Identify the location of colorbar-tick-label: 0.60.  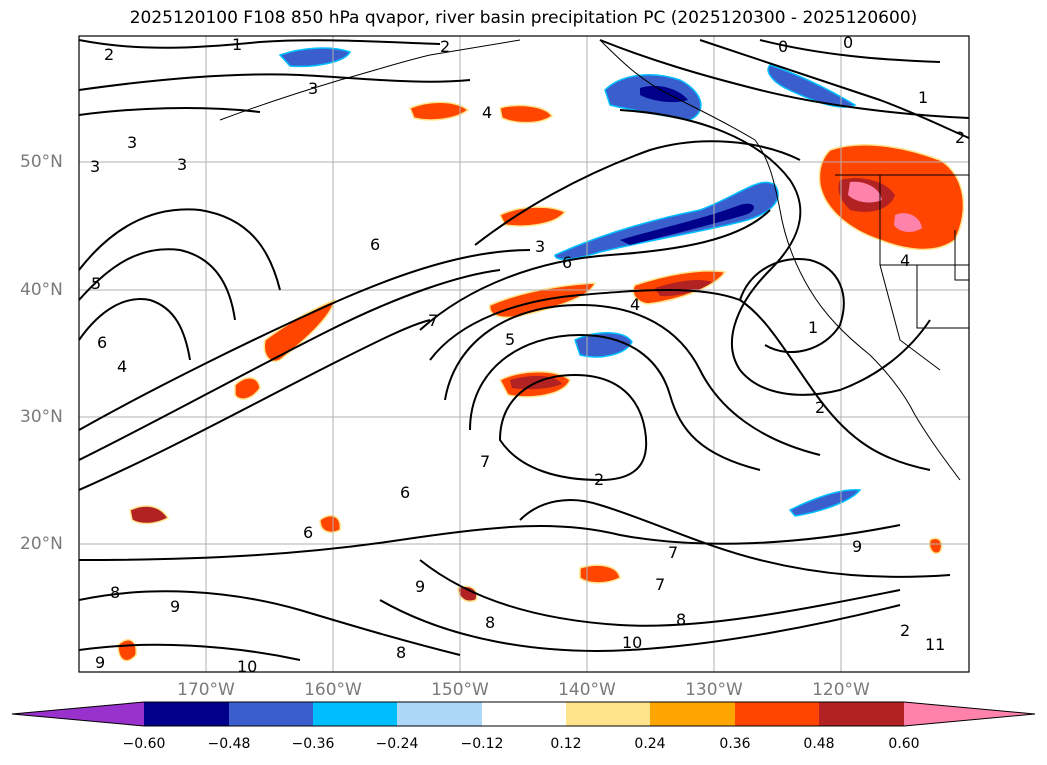
(904, 744).